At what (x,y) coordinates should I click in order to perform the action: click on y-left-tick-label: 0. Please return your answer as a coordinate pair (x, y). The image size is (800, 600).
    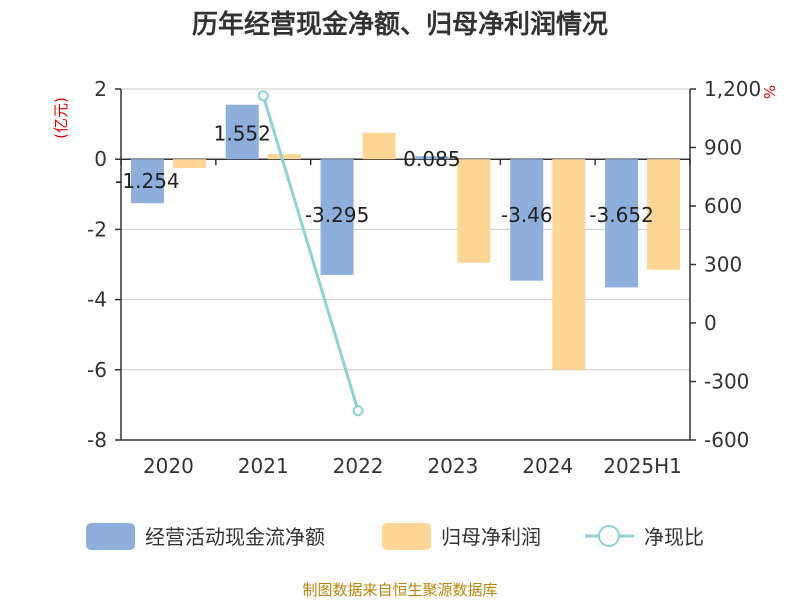
    Looking at the image, I should click on (100, 159).